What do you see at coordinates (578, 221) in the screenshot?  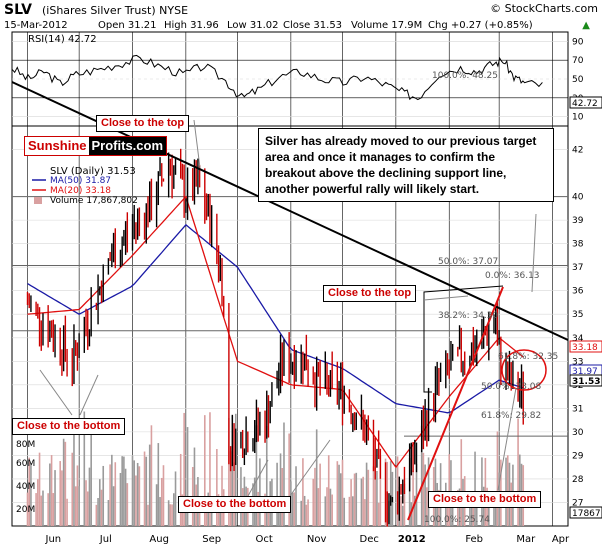 I see `price-tick-label: 39` at bounding box center [578, 221].